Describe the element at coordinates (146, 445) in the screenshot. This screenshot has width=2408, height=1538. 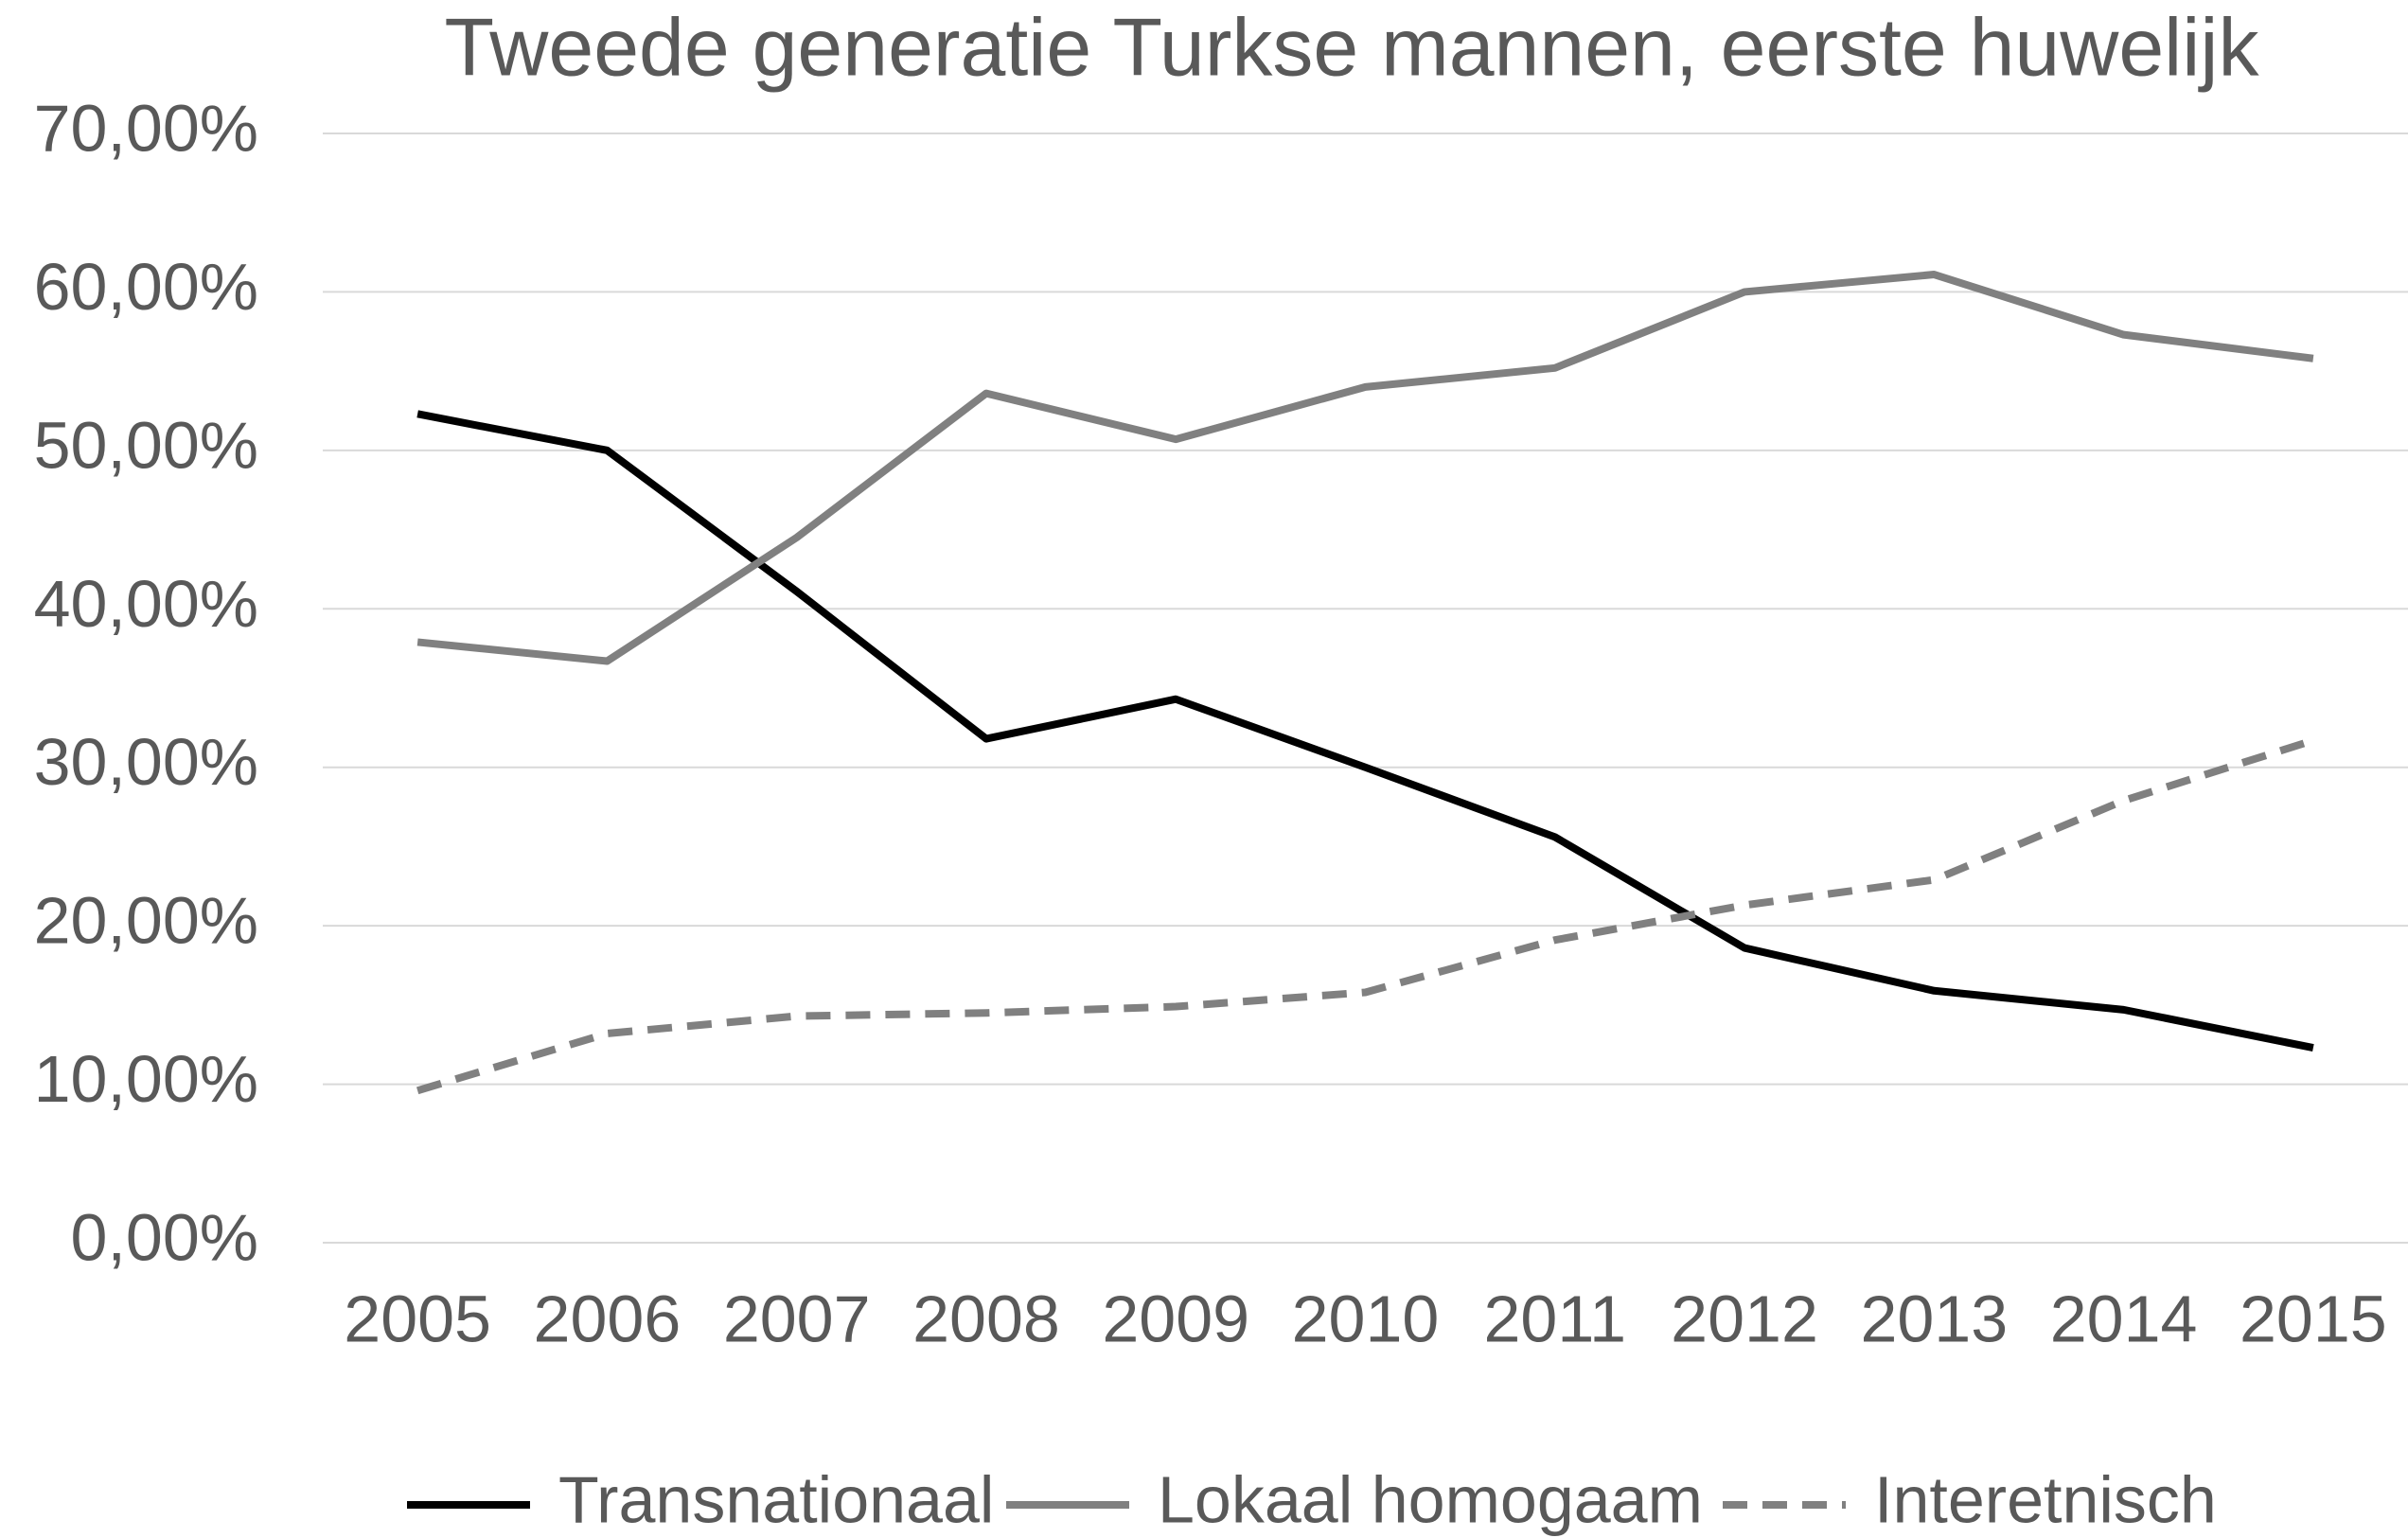
I see `y-tick-label: 50,00%` at that location.